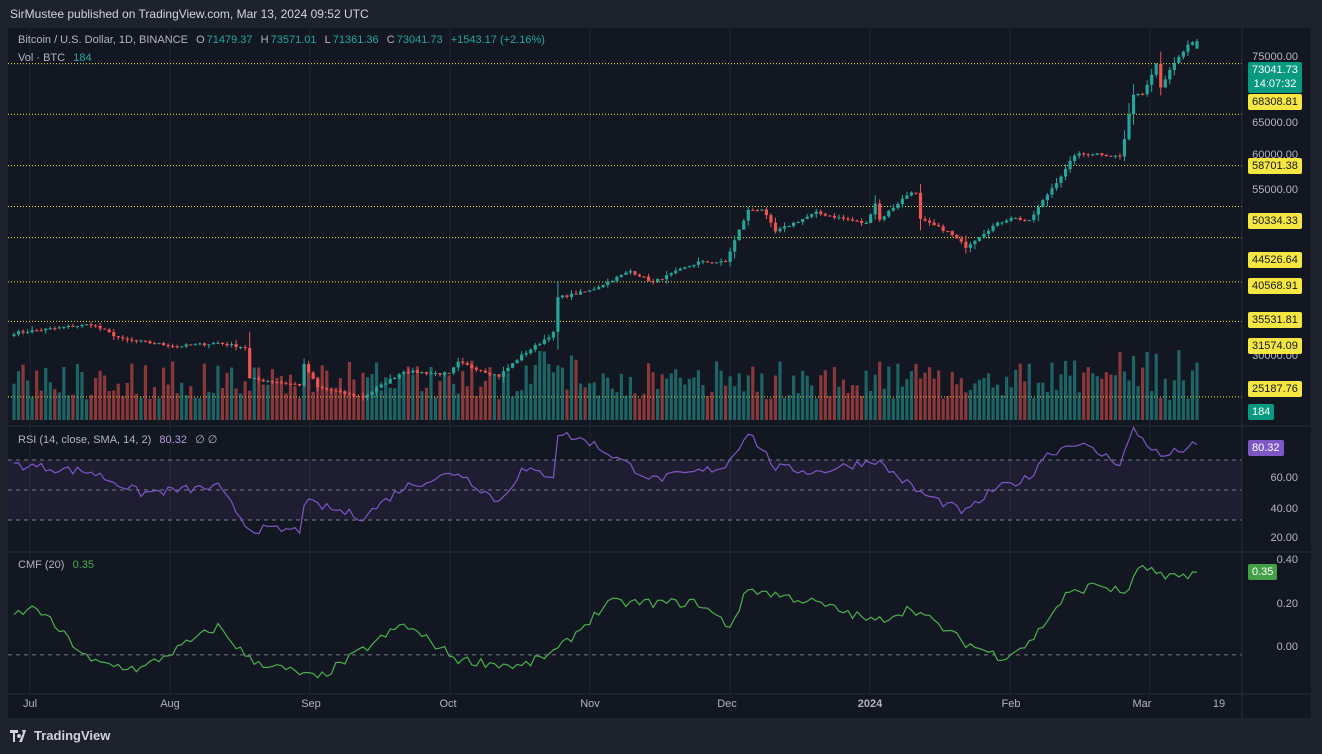  I want to click on cmf-label: CMF (20), so click(41, 565).